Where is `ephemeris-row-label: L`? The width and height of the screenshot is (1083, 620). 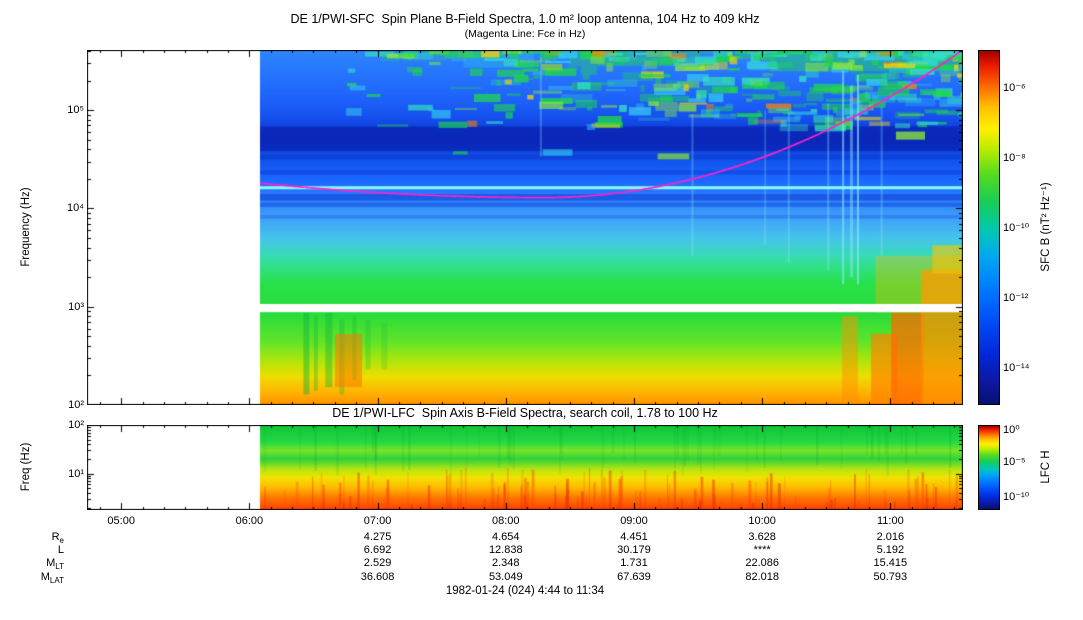 ephemeris-row-label: L is located at coordinates (60, 550).